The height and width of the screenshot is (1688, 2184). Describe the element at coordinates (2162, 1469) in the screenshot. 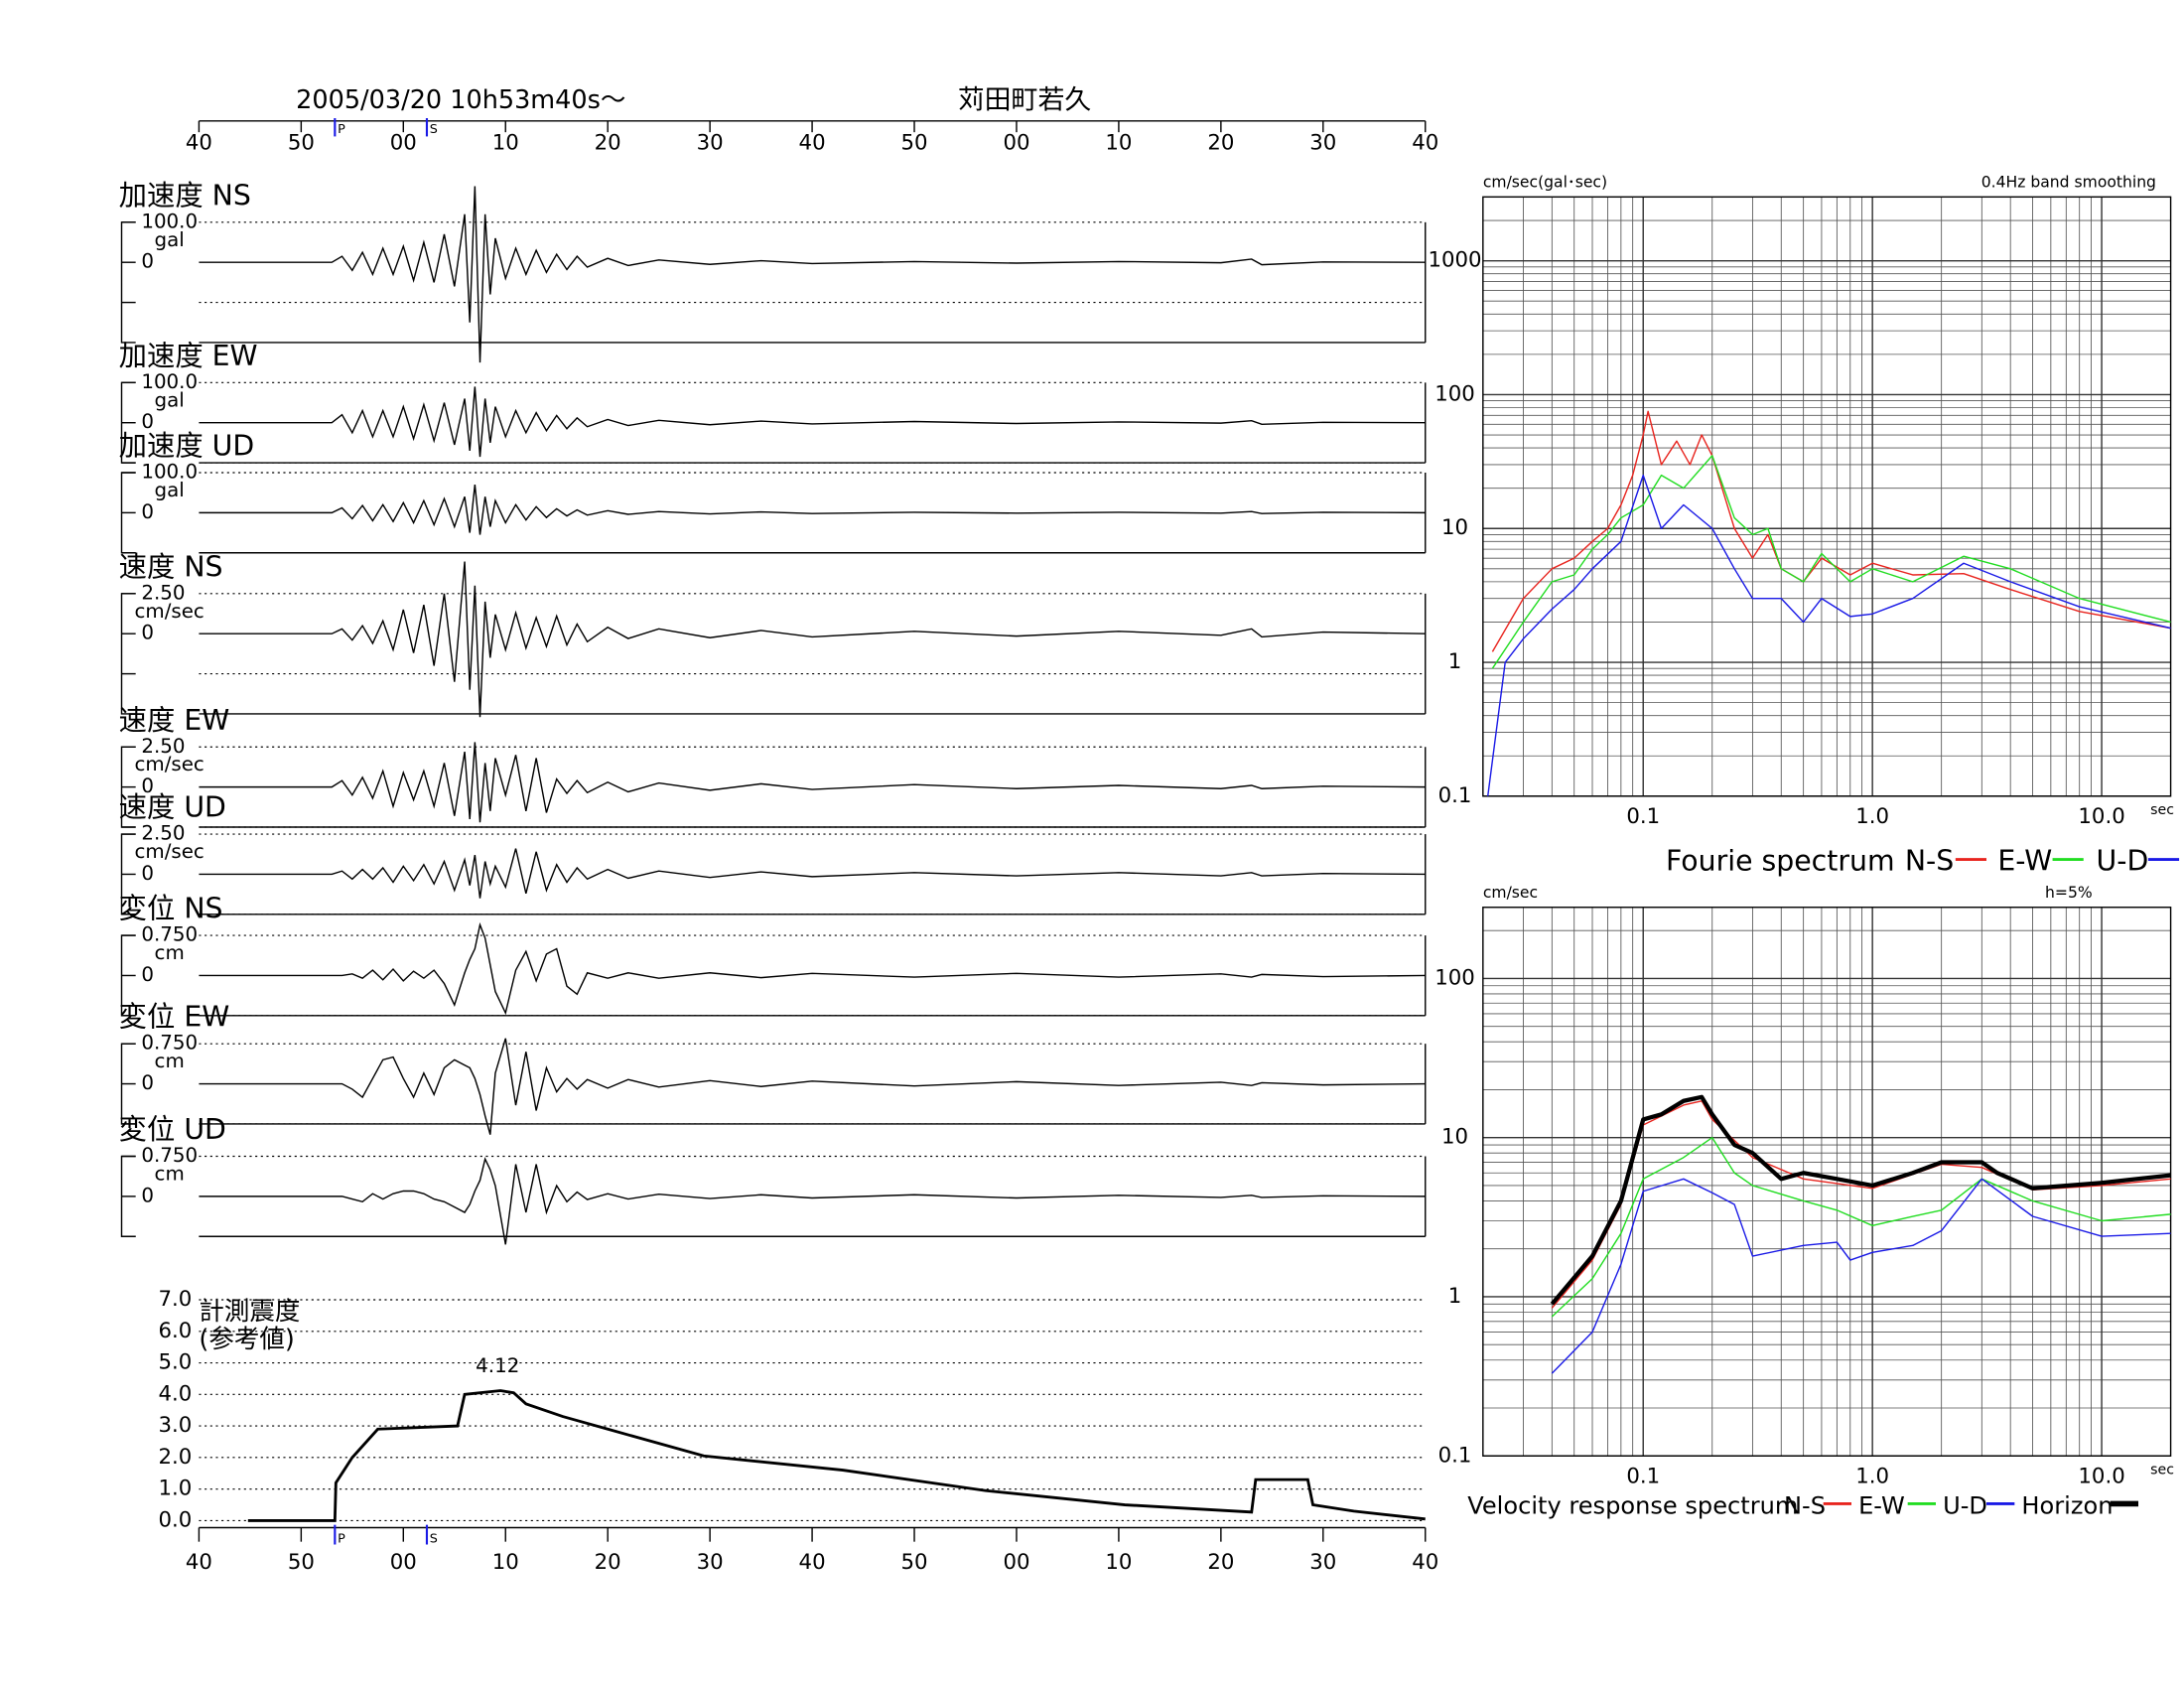

I see `x-unit: sec` at that location.